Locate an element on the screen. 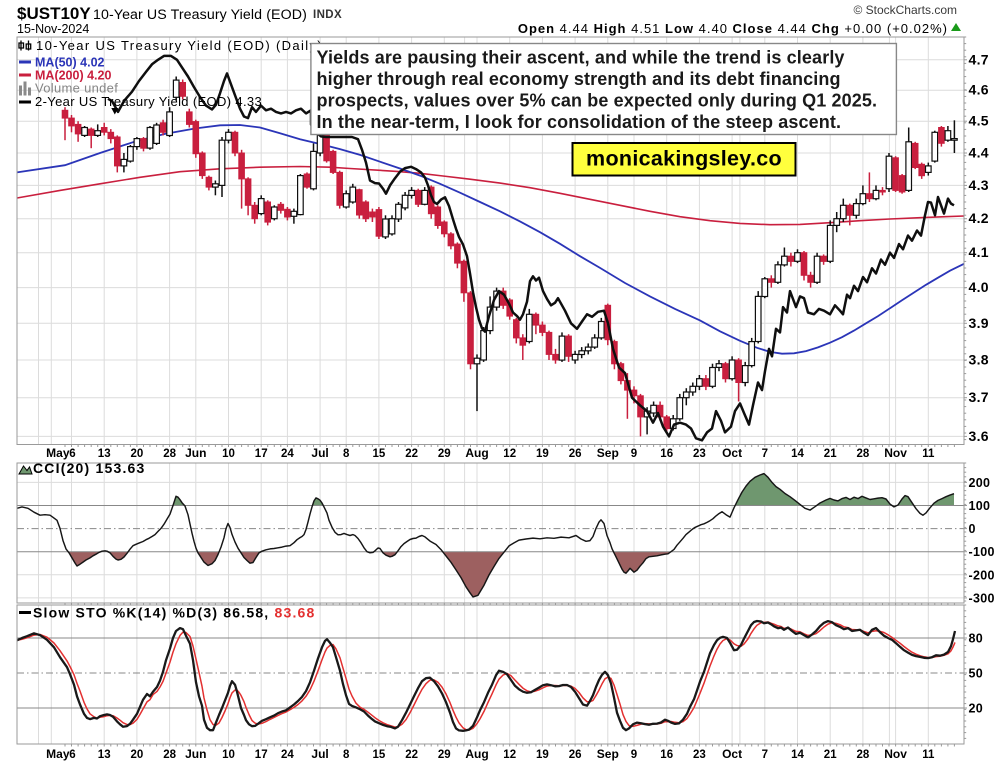 This screenshot has height=770, width=1004. svg-text: 3.9 is located at coordinates (979, 323).